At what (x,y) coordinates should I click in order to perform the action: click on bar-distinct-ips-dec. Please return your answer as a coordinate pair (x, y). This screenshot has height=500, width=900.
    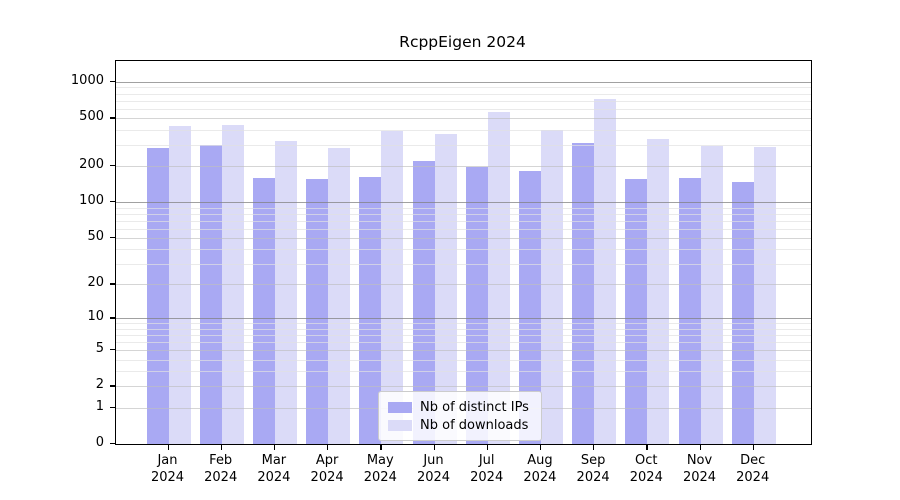
    Looking at the image, I should click on (742, 312).